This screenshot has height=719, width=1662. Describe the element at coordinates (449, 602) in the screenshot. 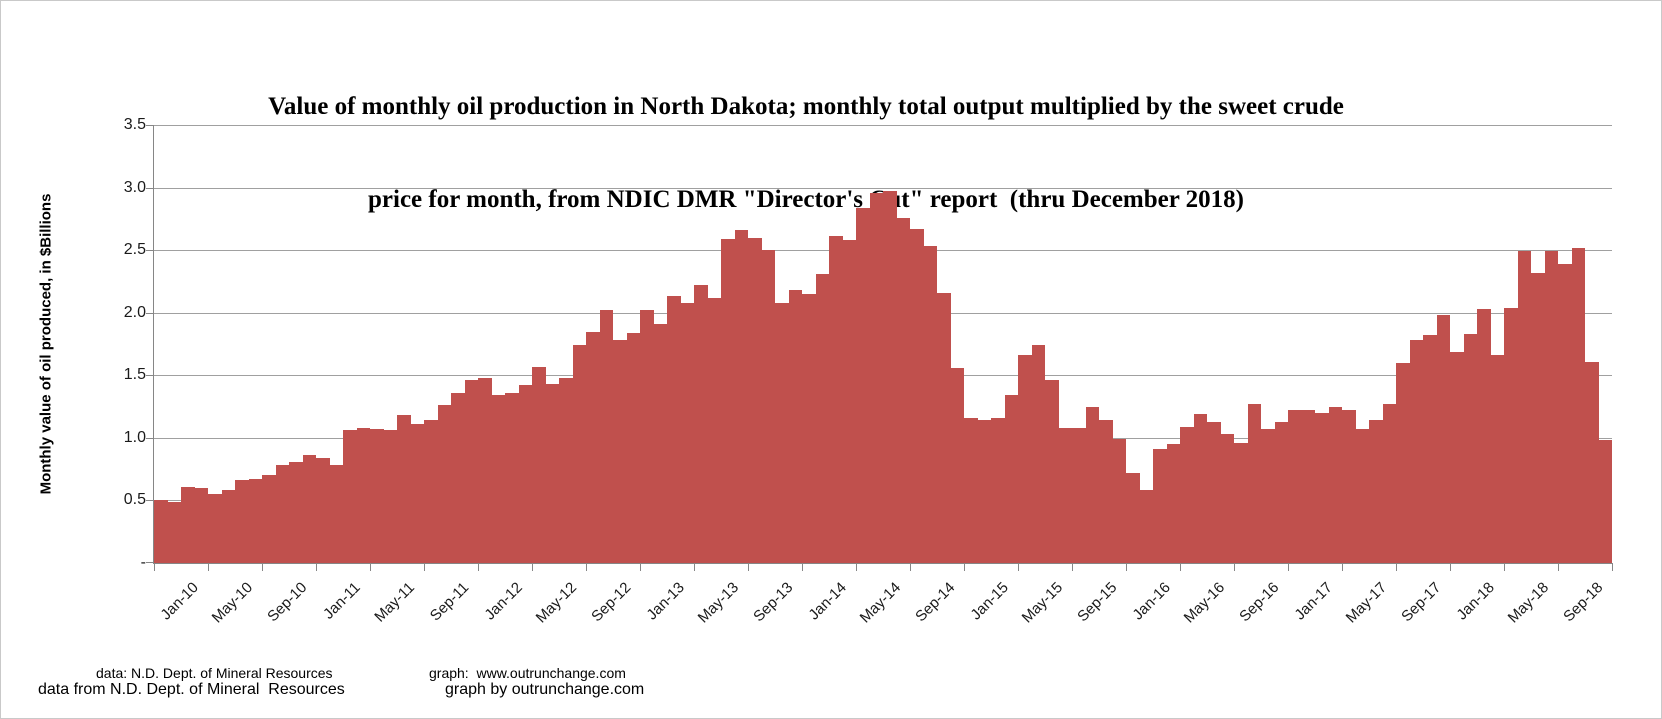

I see `x-tick-label-Sep-11: Sep-11` at that location.